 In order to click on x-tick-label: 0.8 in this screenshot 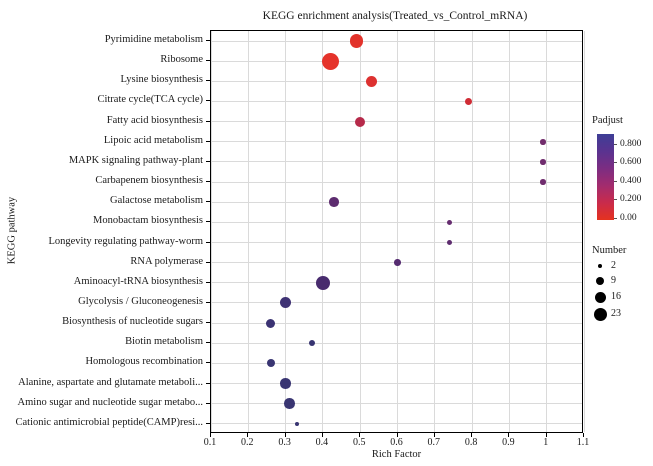, I will do `click(471, 442)`.